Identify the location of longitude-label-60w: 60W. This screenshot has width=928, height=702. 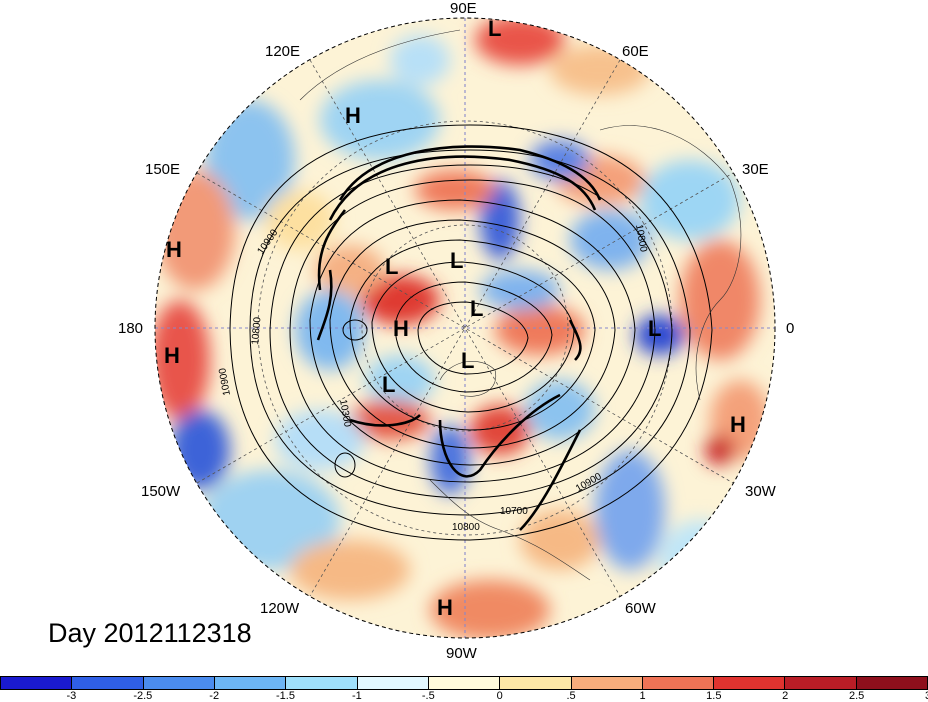
(640, 608).